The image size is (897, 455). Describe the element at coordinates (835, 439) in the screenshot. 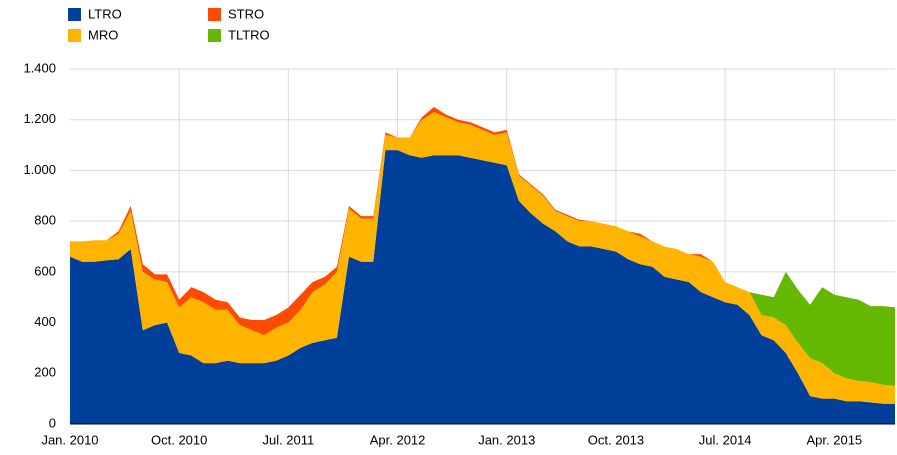

I see `x-tick-label: Apr. 2015` at that location.